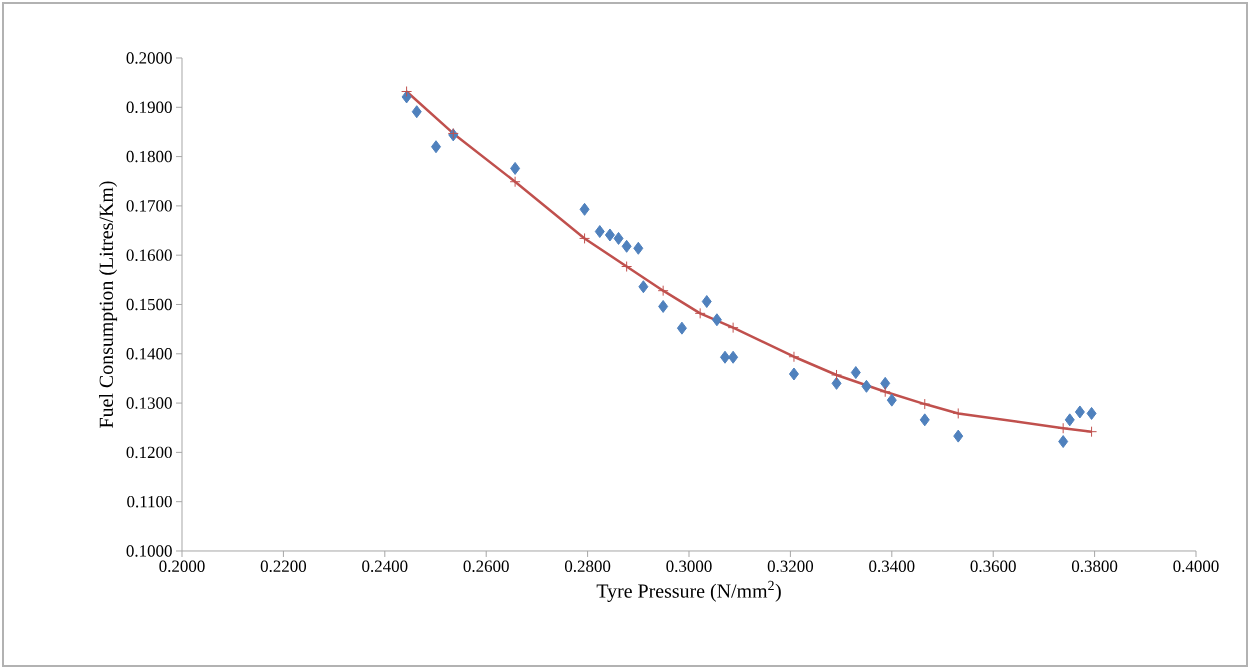 This screenshot has height=669, width=1250. I want to click on x-tick-label: 0.2200, so click(283, 566).